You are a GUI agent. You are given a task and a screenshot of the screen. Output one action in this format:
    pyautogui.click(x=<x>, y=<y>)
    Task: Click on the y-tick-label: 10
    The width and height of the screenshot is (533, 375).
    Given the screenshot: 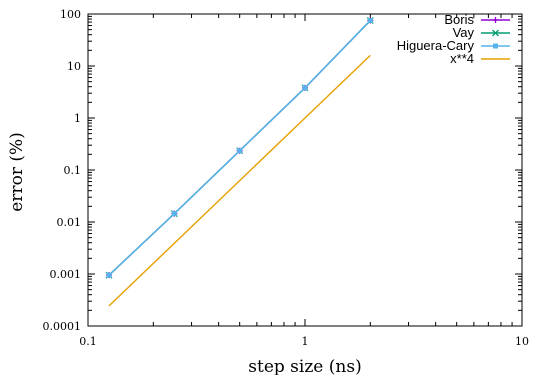 What is the action you would take?
    pyautogui.click(x=74, y=66)
    